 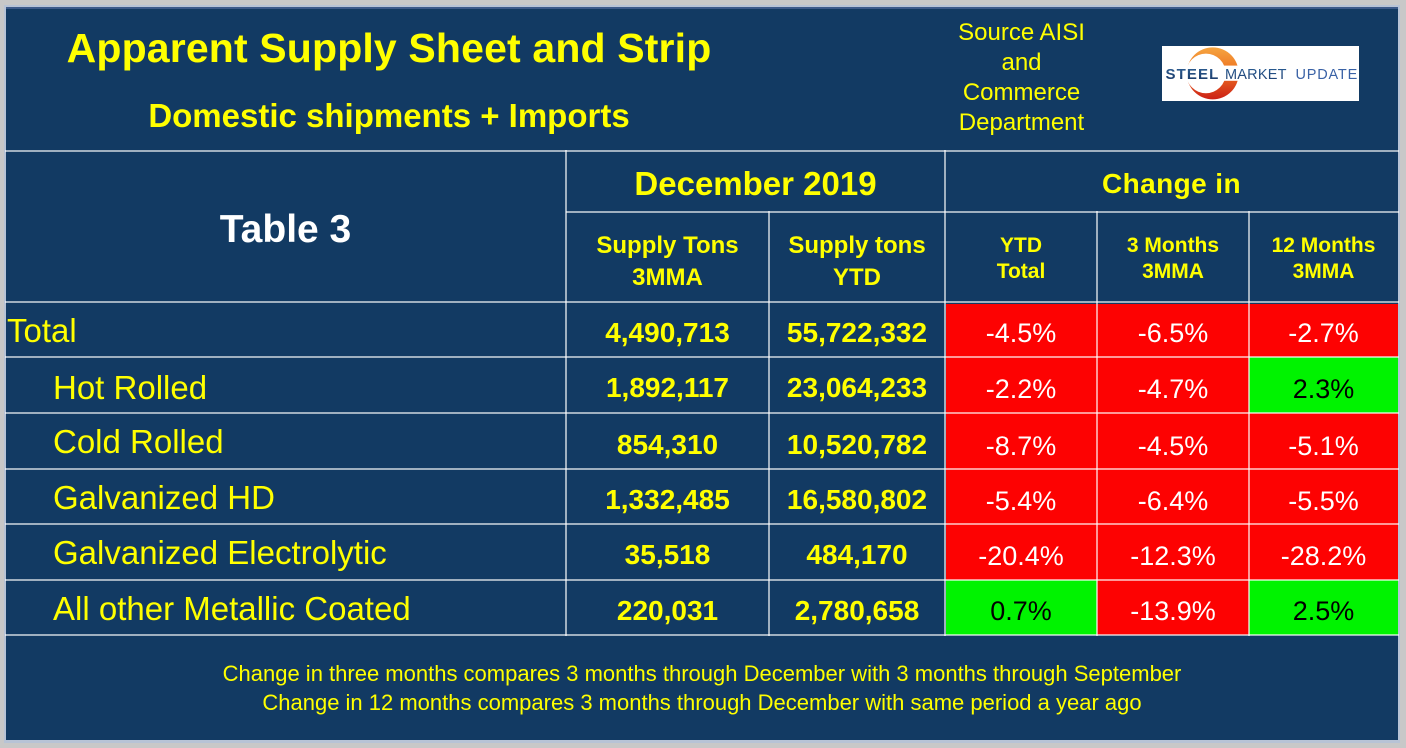 What do you see at coordinates (1193, 74) in the screenshot?
I see `svg-text: STEEL` at bounding box center [1193, 74].